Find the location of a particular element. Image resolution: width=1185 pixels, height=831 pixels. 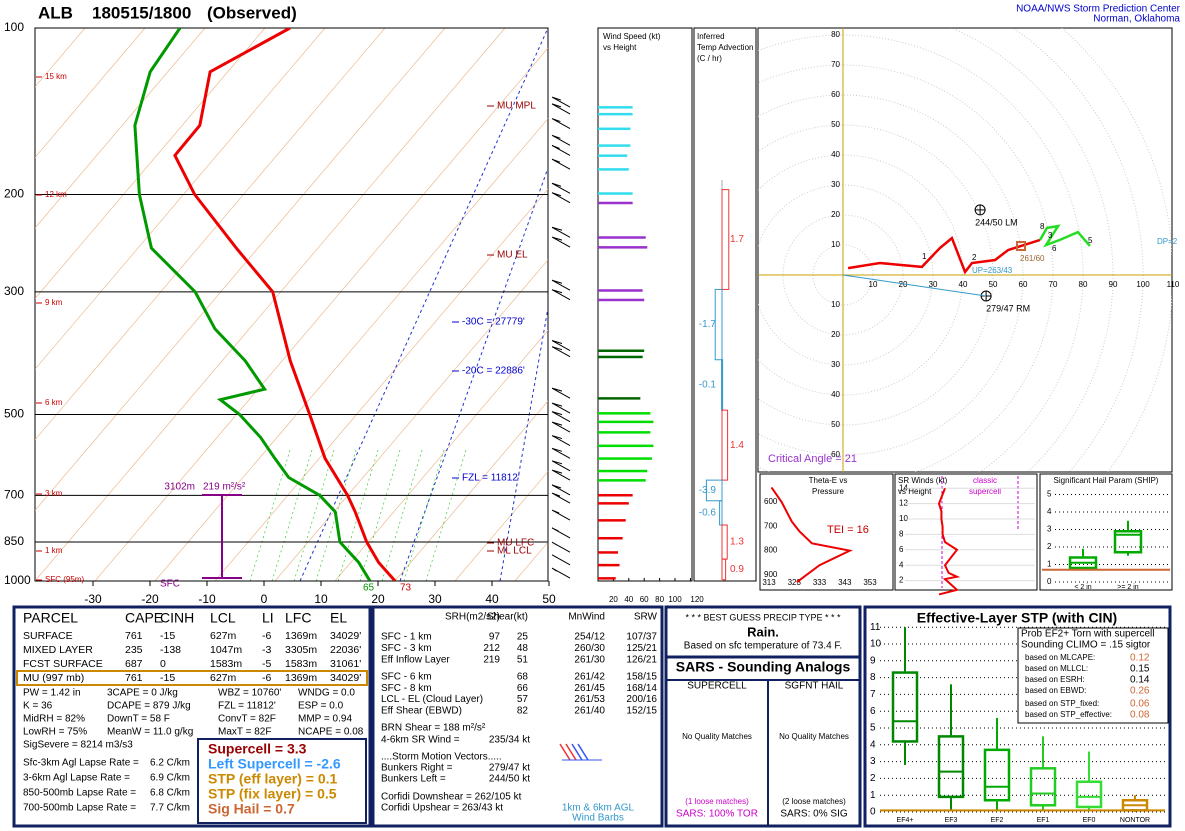

kin-cell: 212 is located at coordinates (491, 648).